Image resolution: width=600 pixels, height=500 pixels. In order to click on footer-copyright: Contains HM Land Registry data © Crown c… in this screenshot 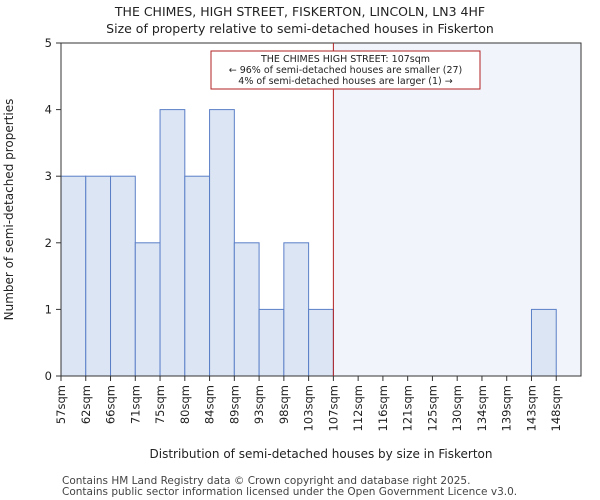, I will do `click(266, 481)`.